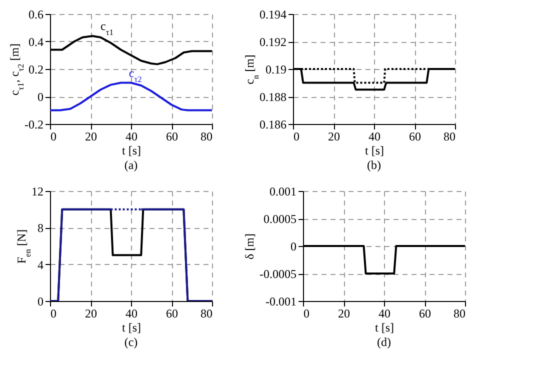  What do you see at coordinates (273, 97) in the screenshot?
I see `y-tick-label: 0.188` at bounding box center [273, 97].